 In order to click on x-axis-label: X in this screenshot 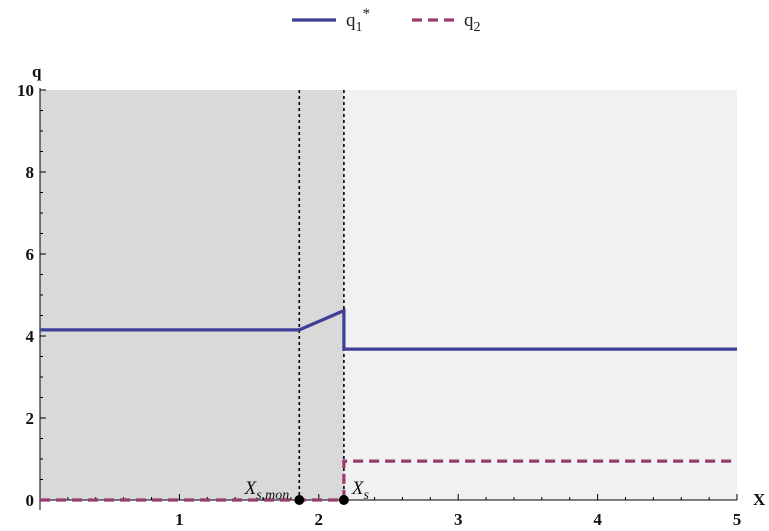, I will do `click(759, 499)`.